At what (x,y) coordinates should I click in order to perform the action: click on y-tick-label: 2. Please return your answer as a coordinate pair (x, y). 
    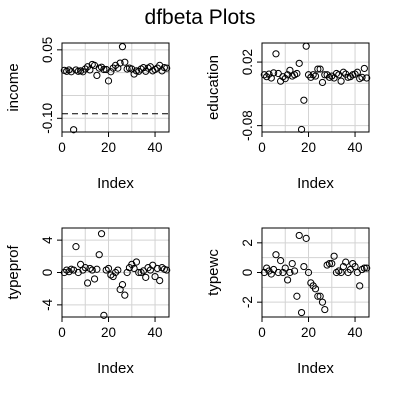
    Looking at the image, I should click on (247, 243).